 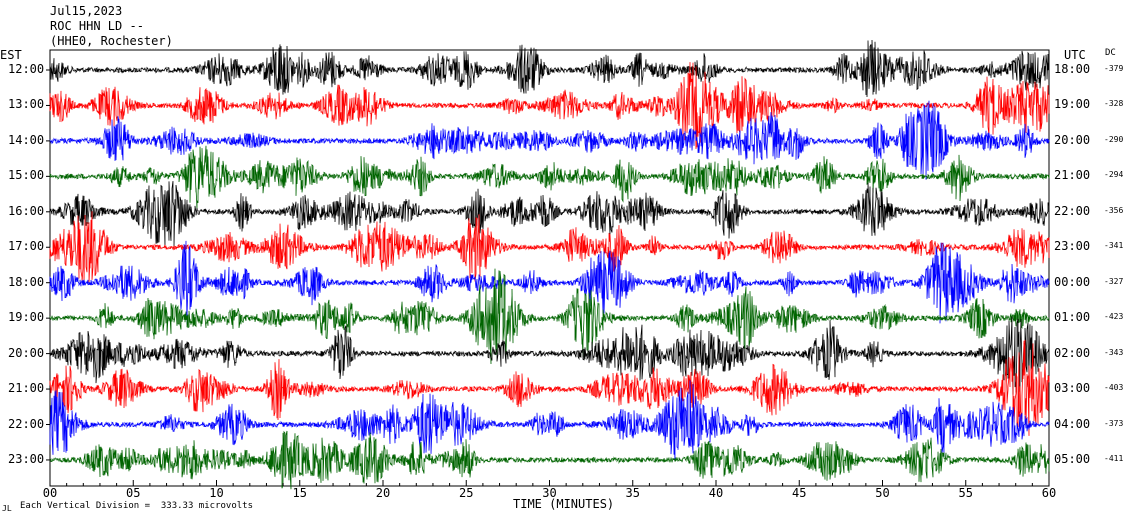 What do you see at coordinates (1114, 423) in the screenshot?
I see `dc-offset-value: -373` at bounding box center [1114, 423].